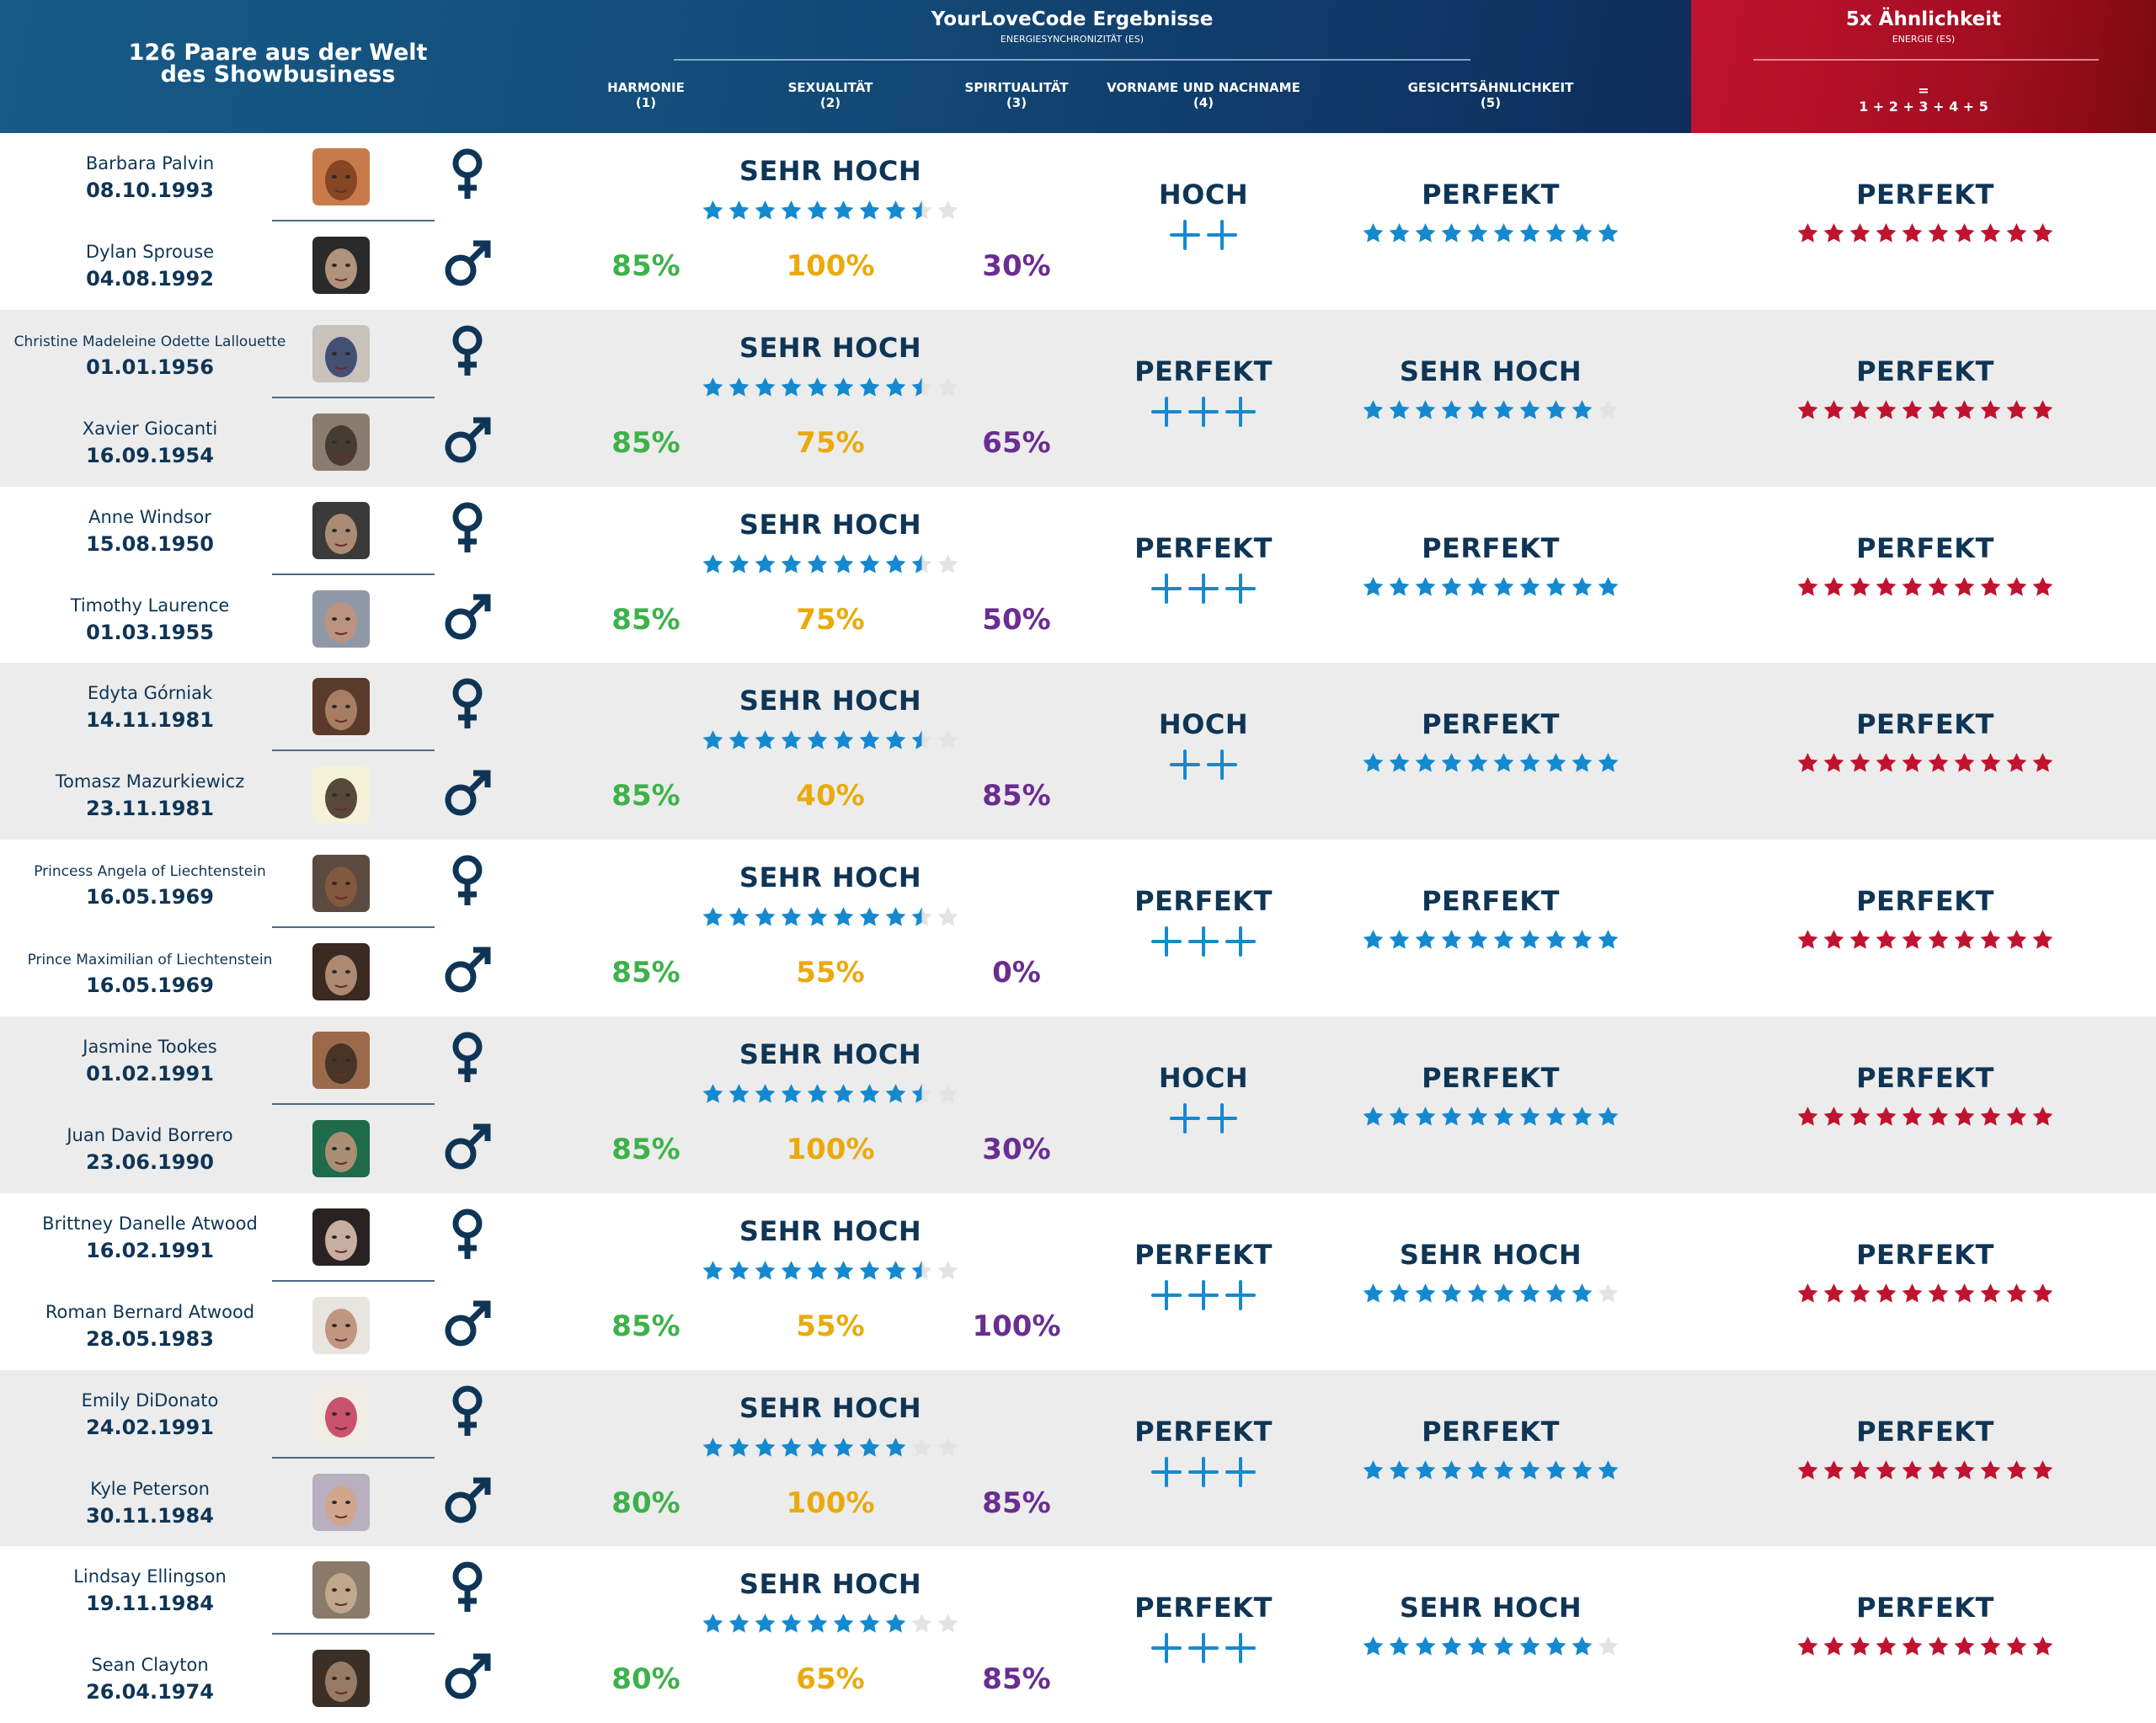 The height and width of the screenshot is (1723, 2156). I want to click on column-label: SEXUALITÄT, so click(830, 88).